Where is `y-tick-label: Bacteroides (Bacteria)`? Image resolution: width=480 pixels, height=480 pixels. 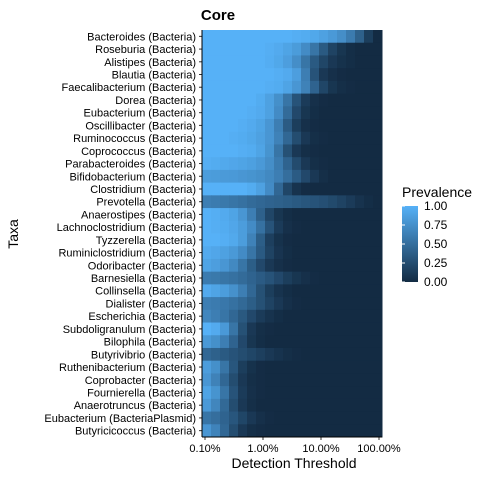 y-tick-label: Bacteroides (Bacteria) is located at coordinates (141, 37).